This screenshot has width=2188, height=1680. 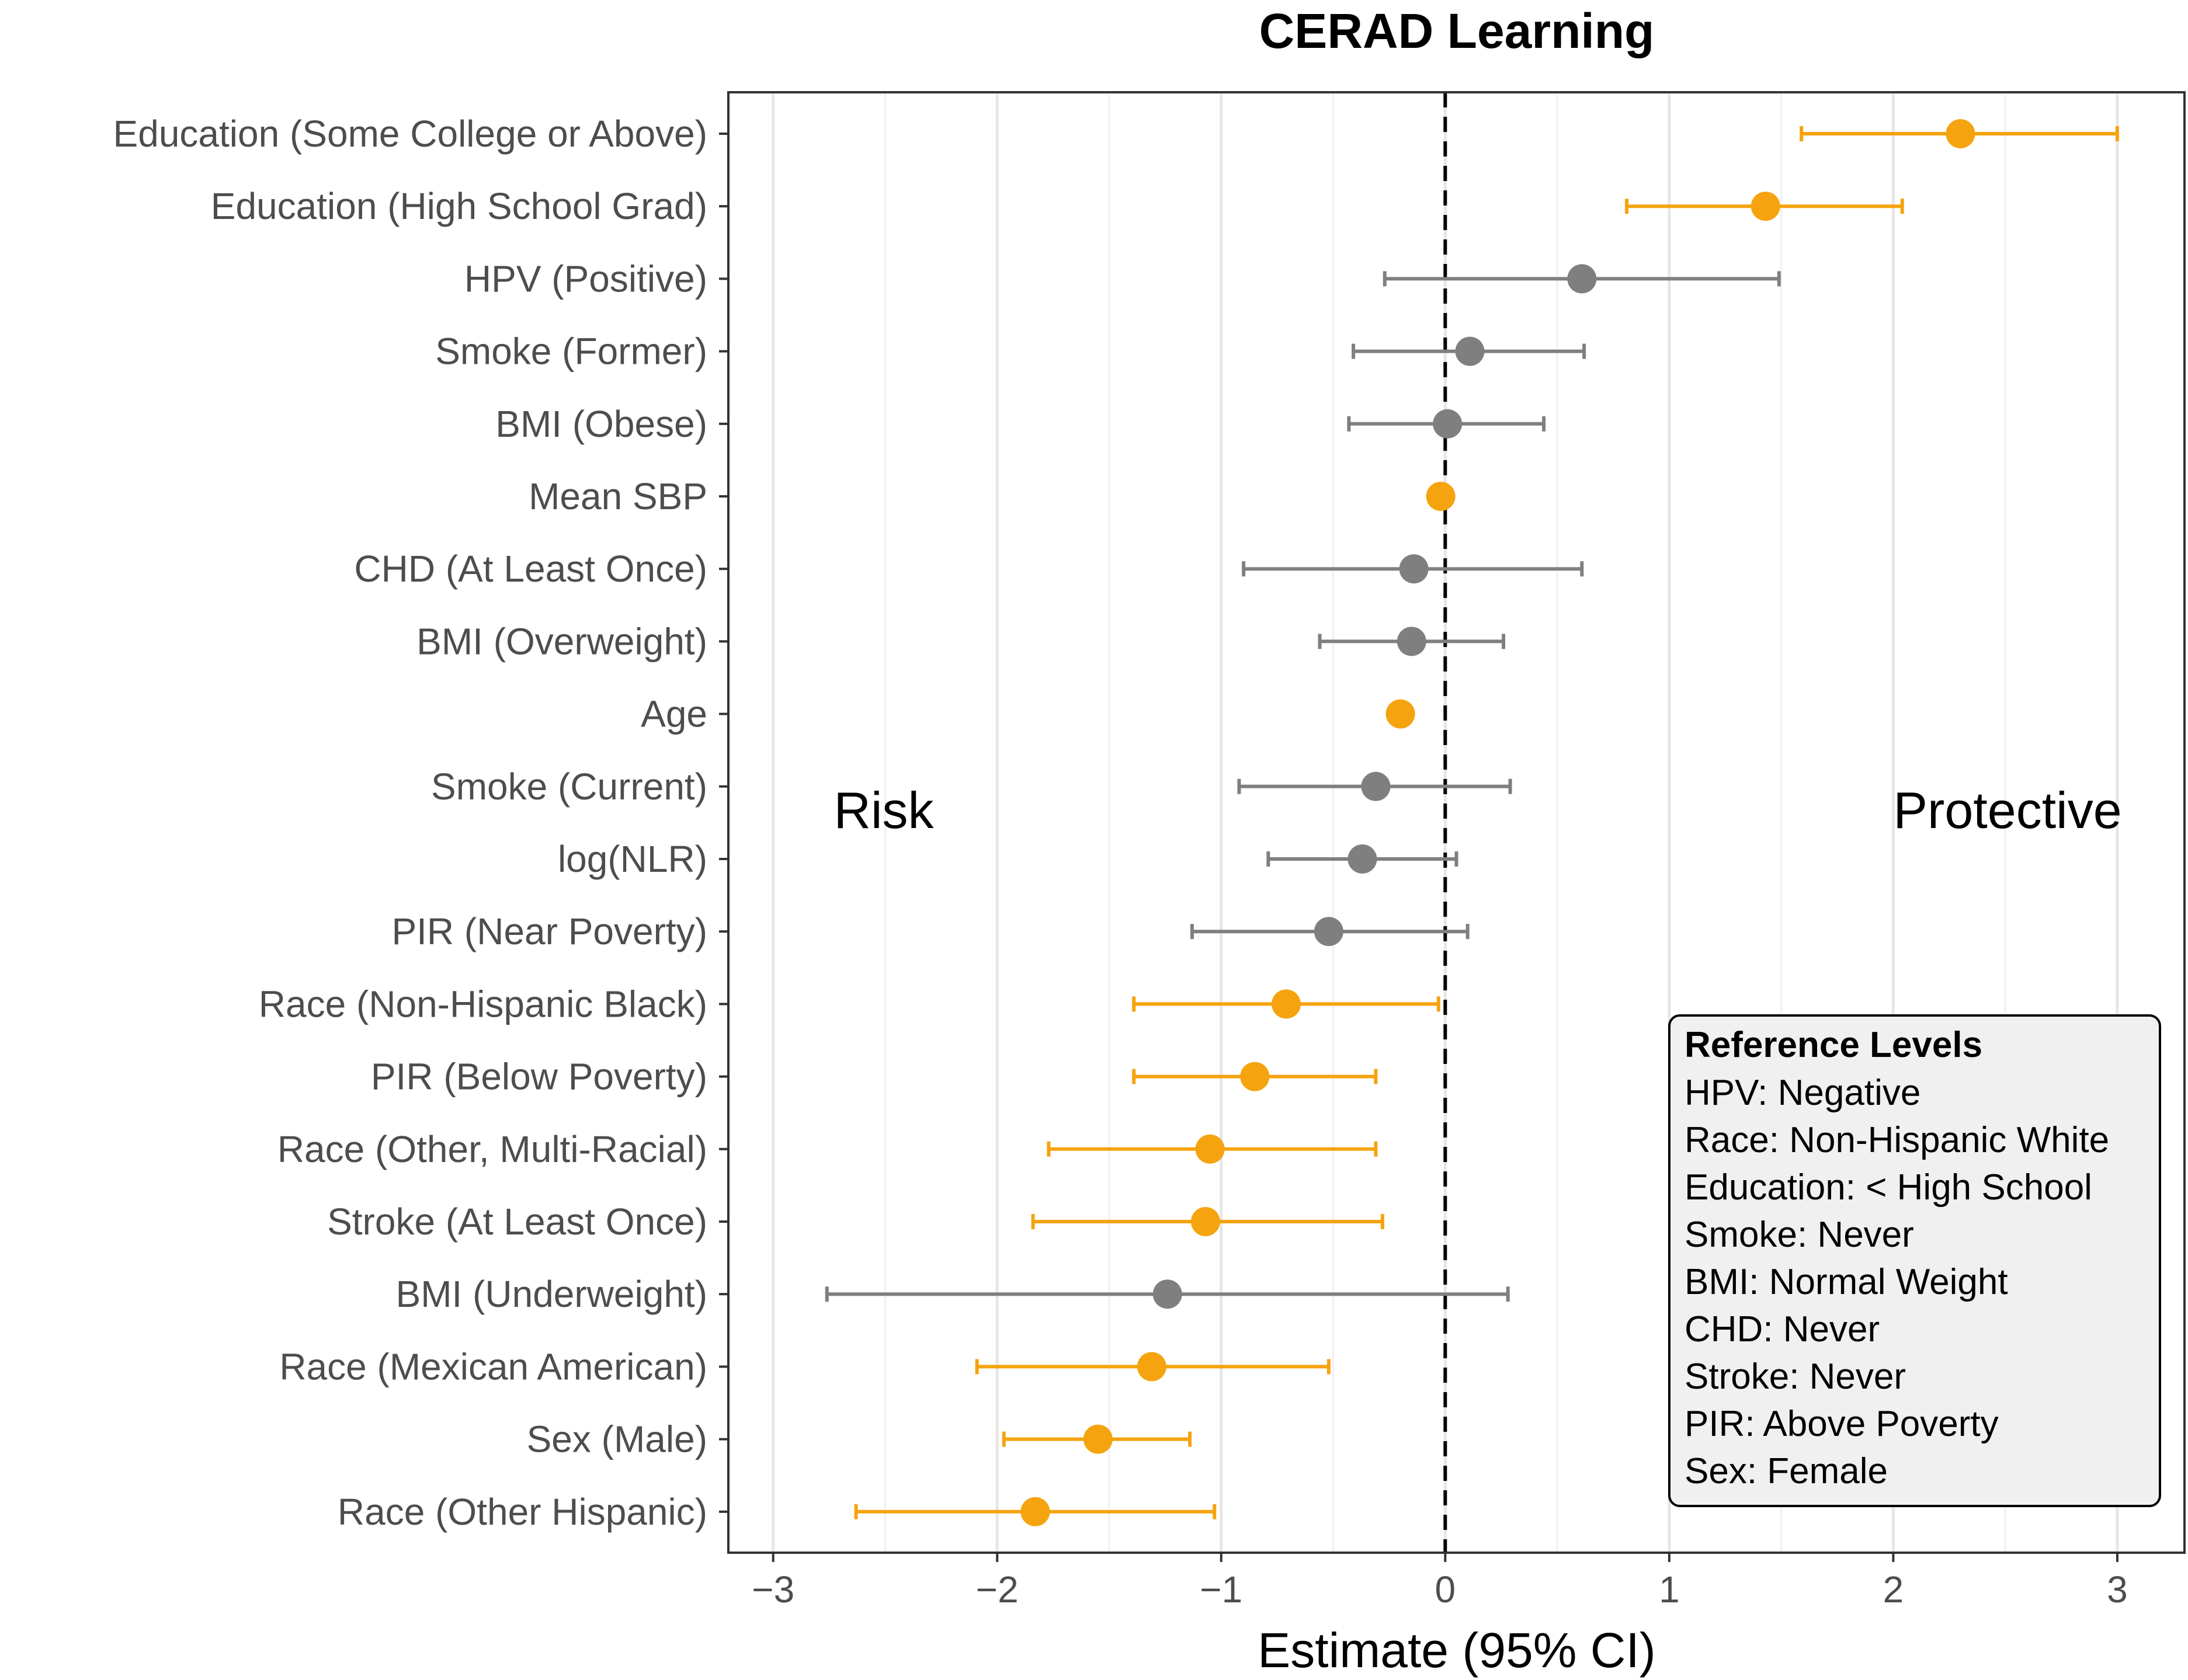 What do you see at coordinates (1799, 1235) in the screenshot?
I see `legend-item: Smoke: Never` at bounding box center [1799, 1235].